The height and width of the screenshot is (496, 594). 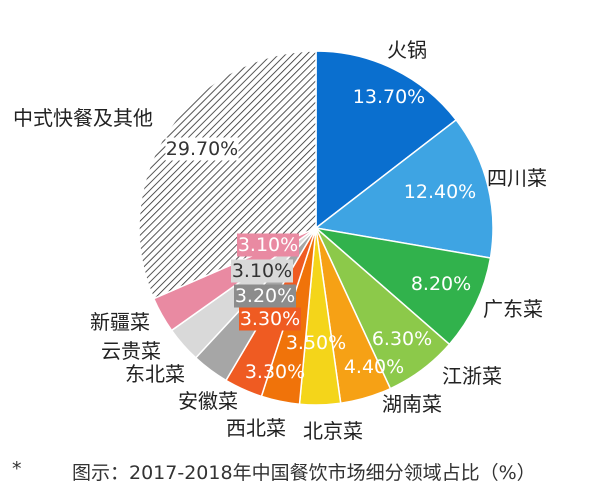 What do you see at coordinates (131, 351) in the screenshot?
I see `slice-category-label: 云贵菜` at bounding box center [131, 351].